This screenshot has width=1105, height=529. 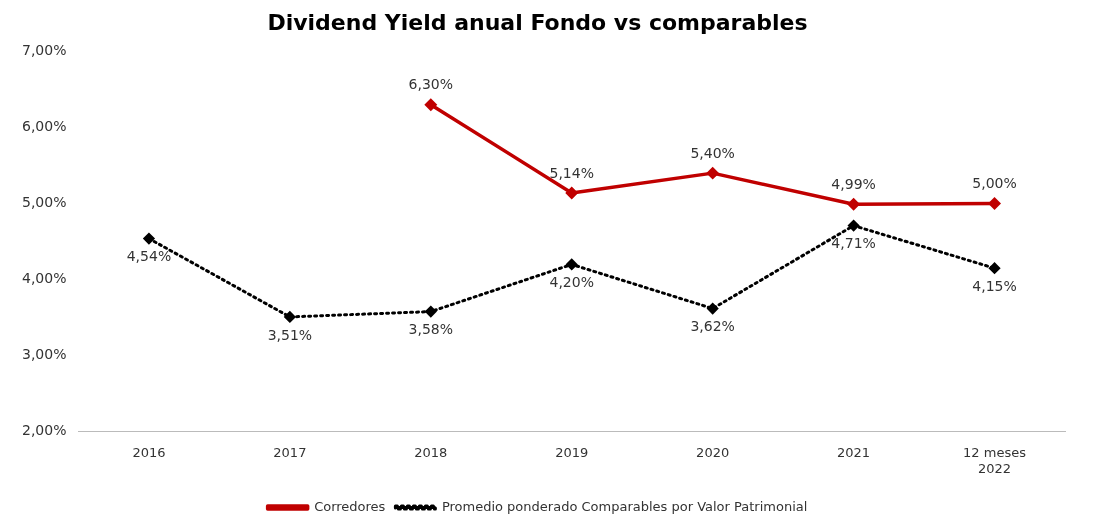 I want to click on y-tick-label: 3,00%, so click(x=44, y=354).